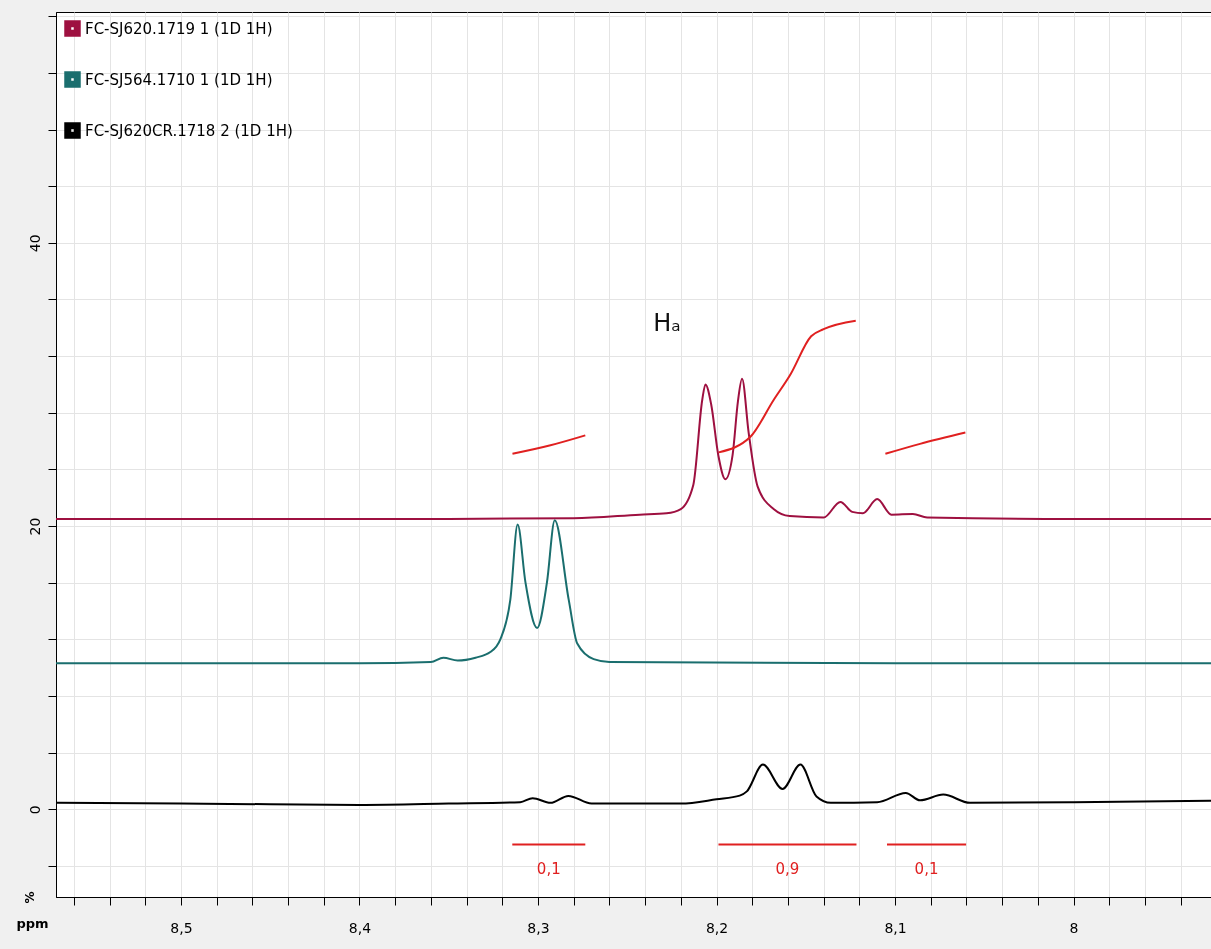 This screenshot has height=949, width=1211. I want to click on y-tick-label: 20, so click(34, 526).